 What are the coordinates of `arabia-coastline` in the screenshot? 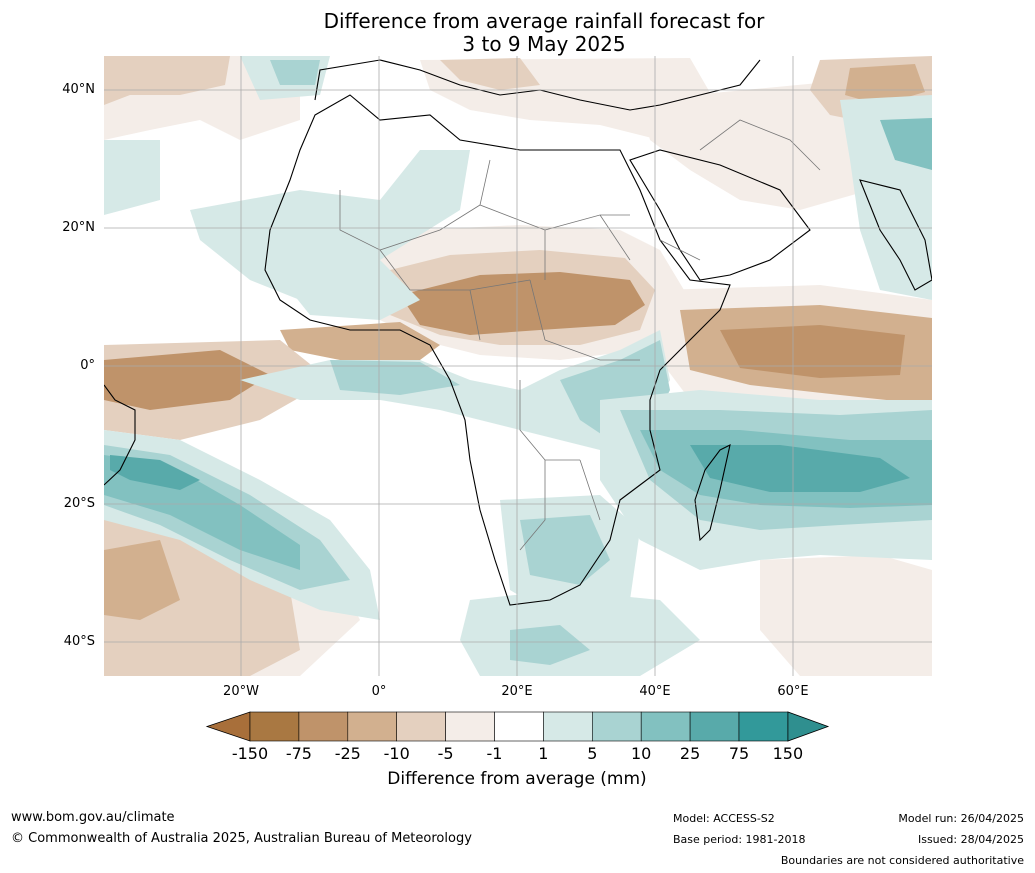 It's located at (720, 215).